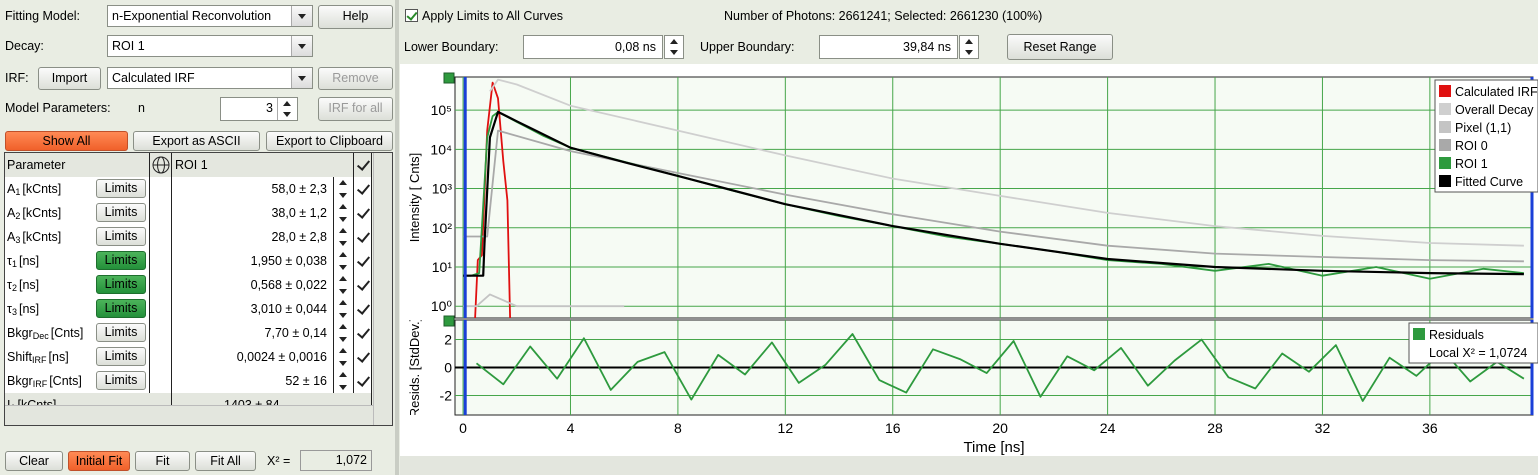  I want to click on parameter-name: BkgrIRF [Cnts], so click(77, 381).